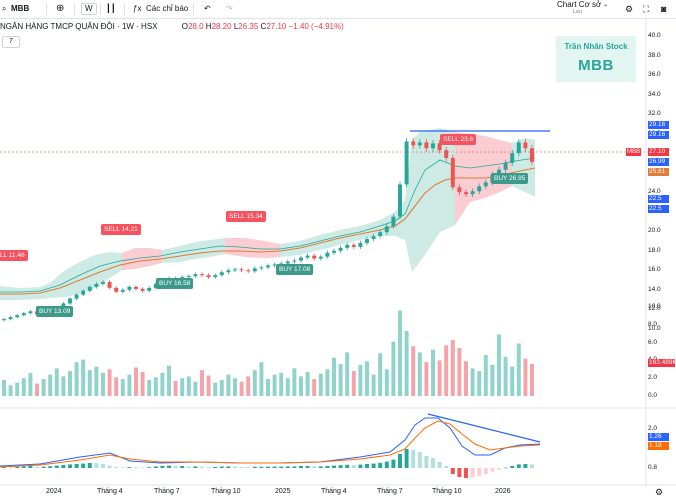  I want to click on legend-title: NGÂN HÀNG TMCP QUÂN ĐỘI · 1W · HSX, so click(79, 26).